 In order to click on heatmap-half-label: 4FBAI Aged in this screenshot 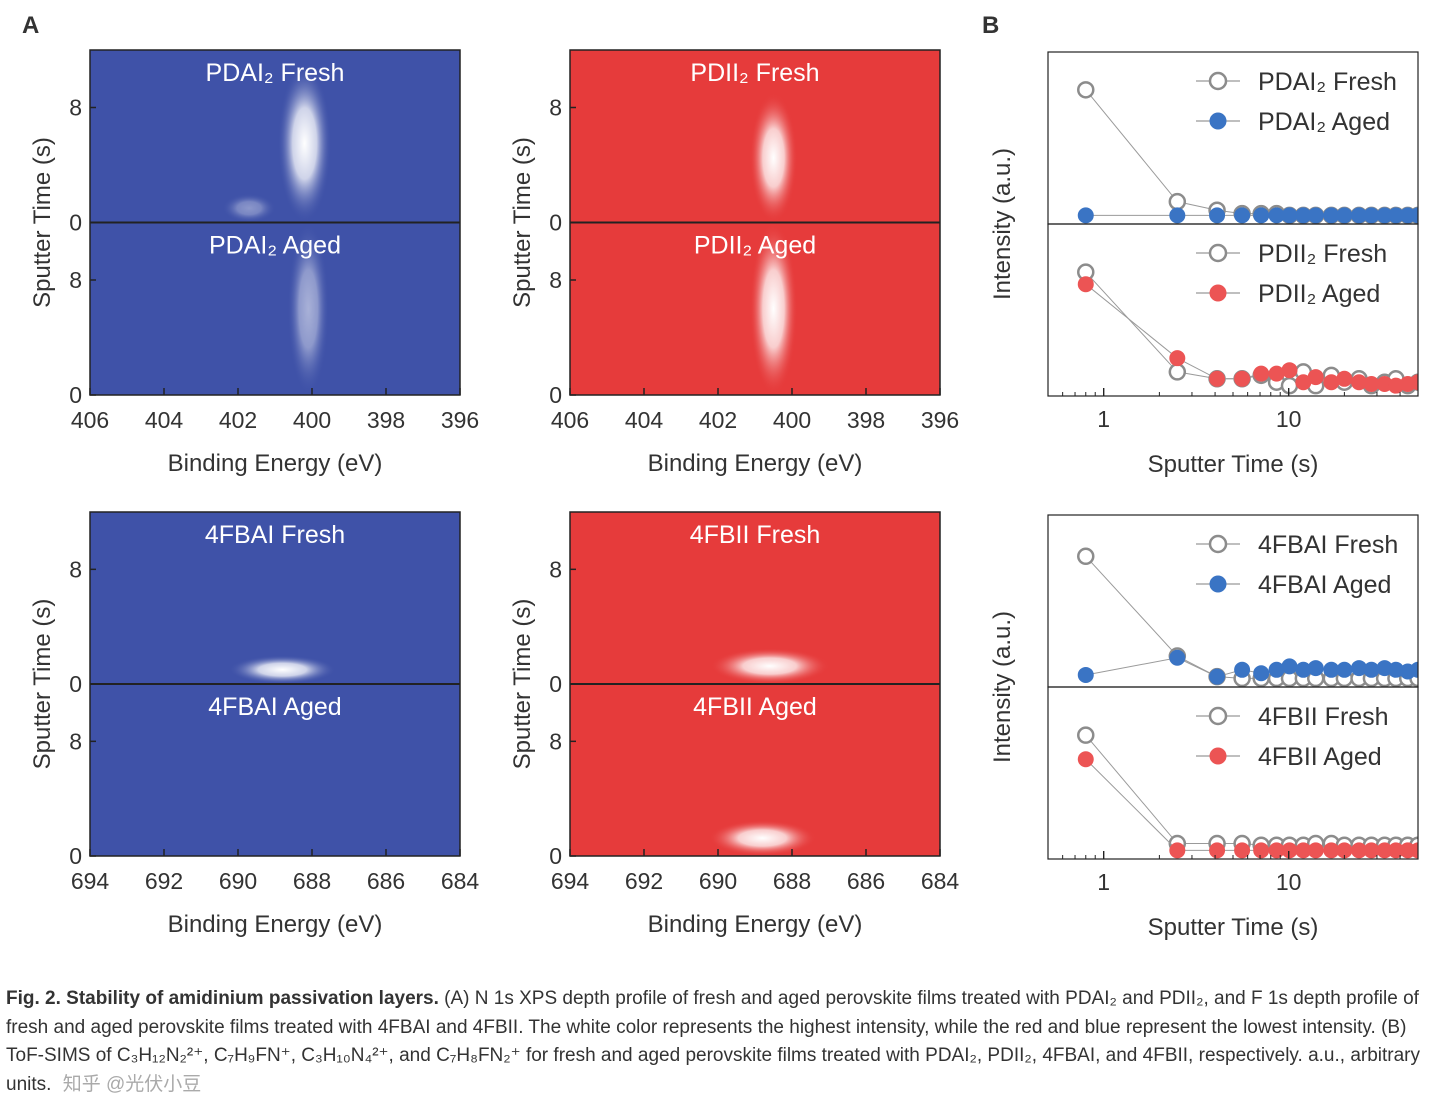, I will do `click(274, 707)`.